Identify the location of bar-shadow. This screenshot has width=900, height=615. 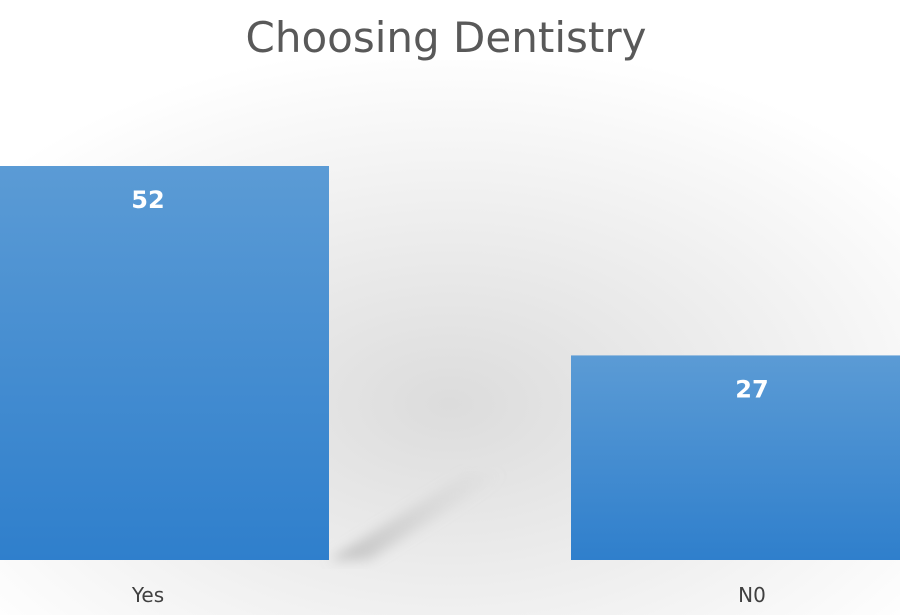
(418, 516).